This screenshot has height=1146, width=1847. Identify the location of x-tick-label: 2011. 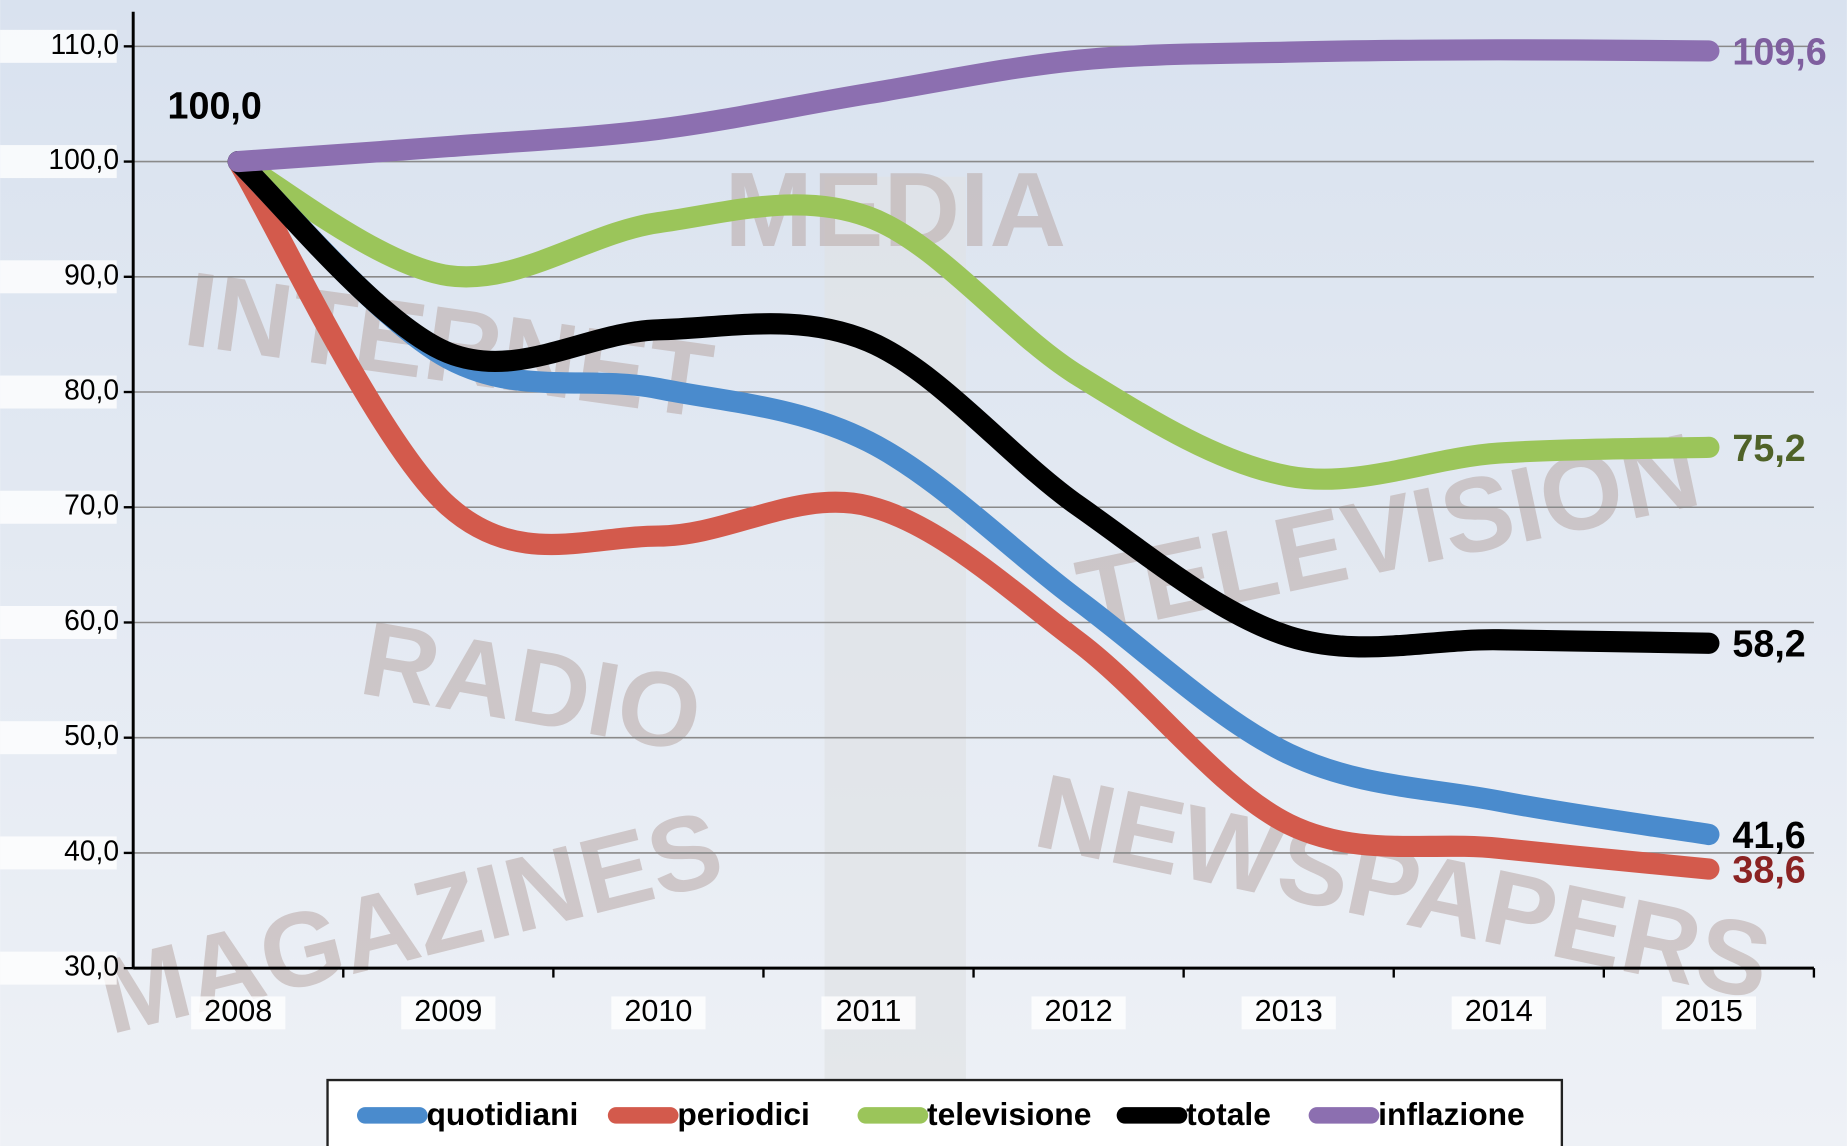
(869, 1011).